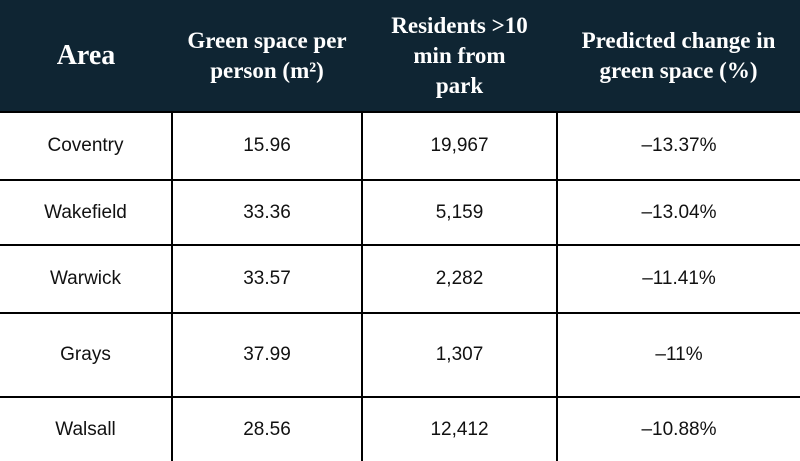 The width and height of the screenshot is (800, 461). I want to click on table-cell: 5,159, so click(459, 212).